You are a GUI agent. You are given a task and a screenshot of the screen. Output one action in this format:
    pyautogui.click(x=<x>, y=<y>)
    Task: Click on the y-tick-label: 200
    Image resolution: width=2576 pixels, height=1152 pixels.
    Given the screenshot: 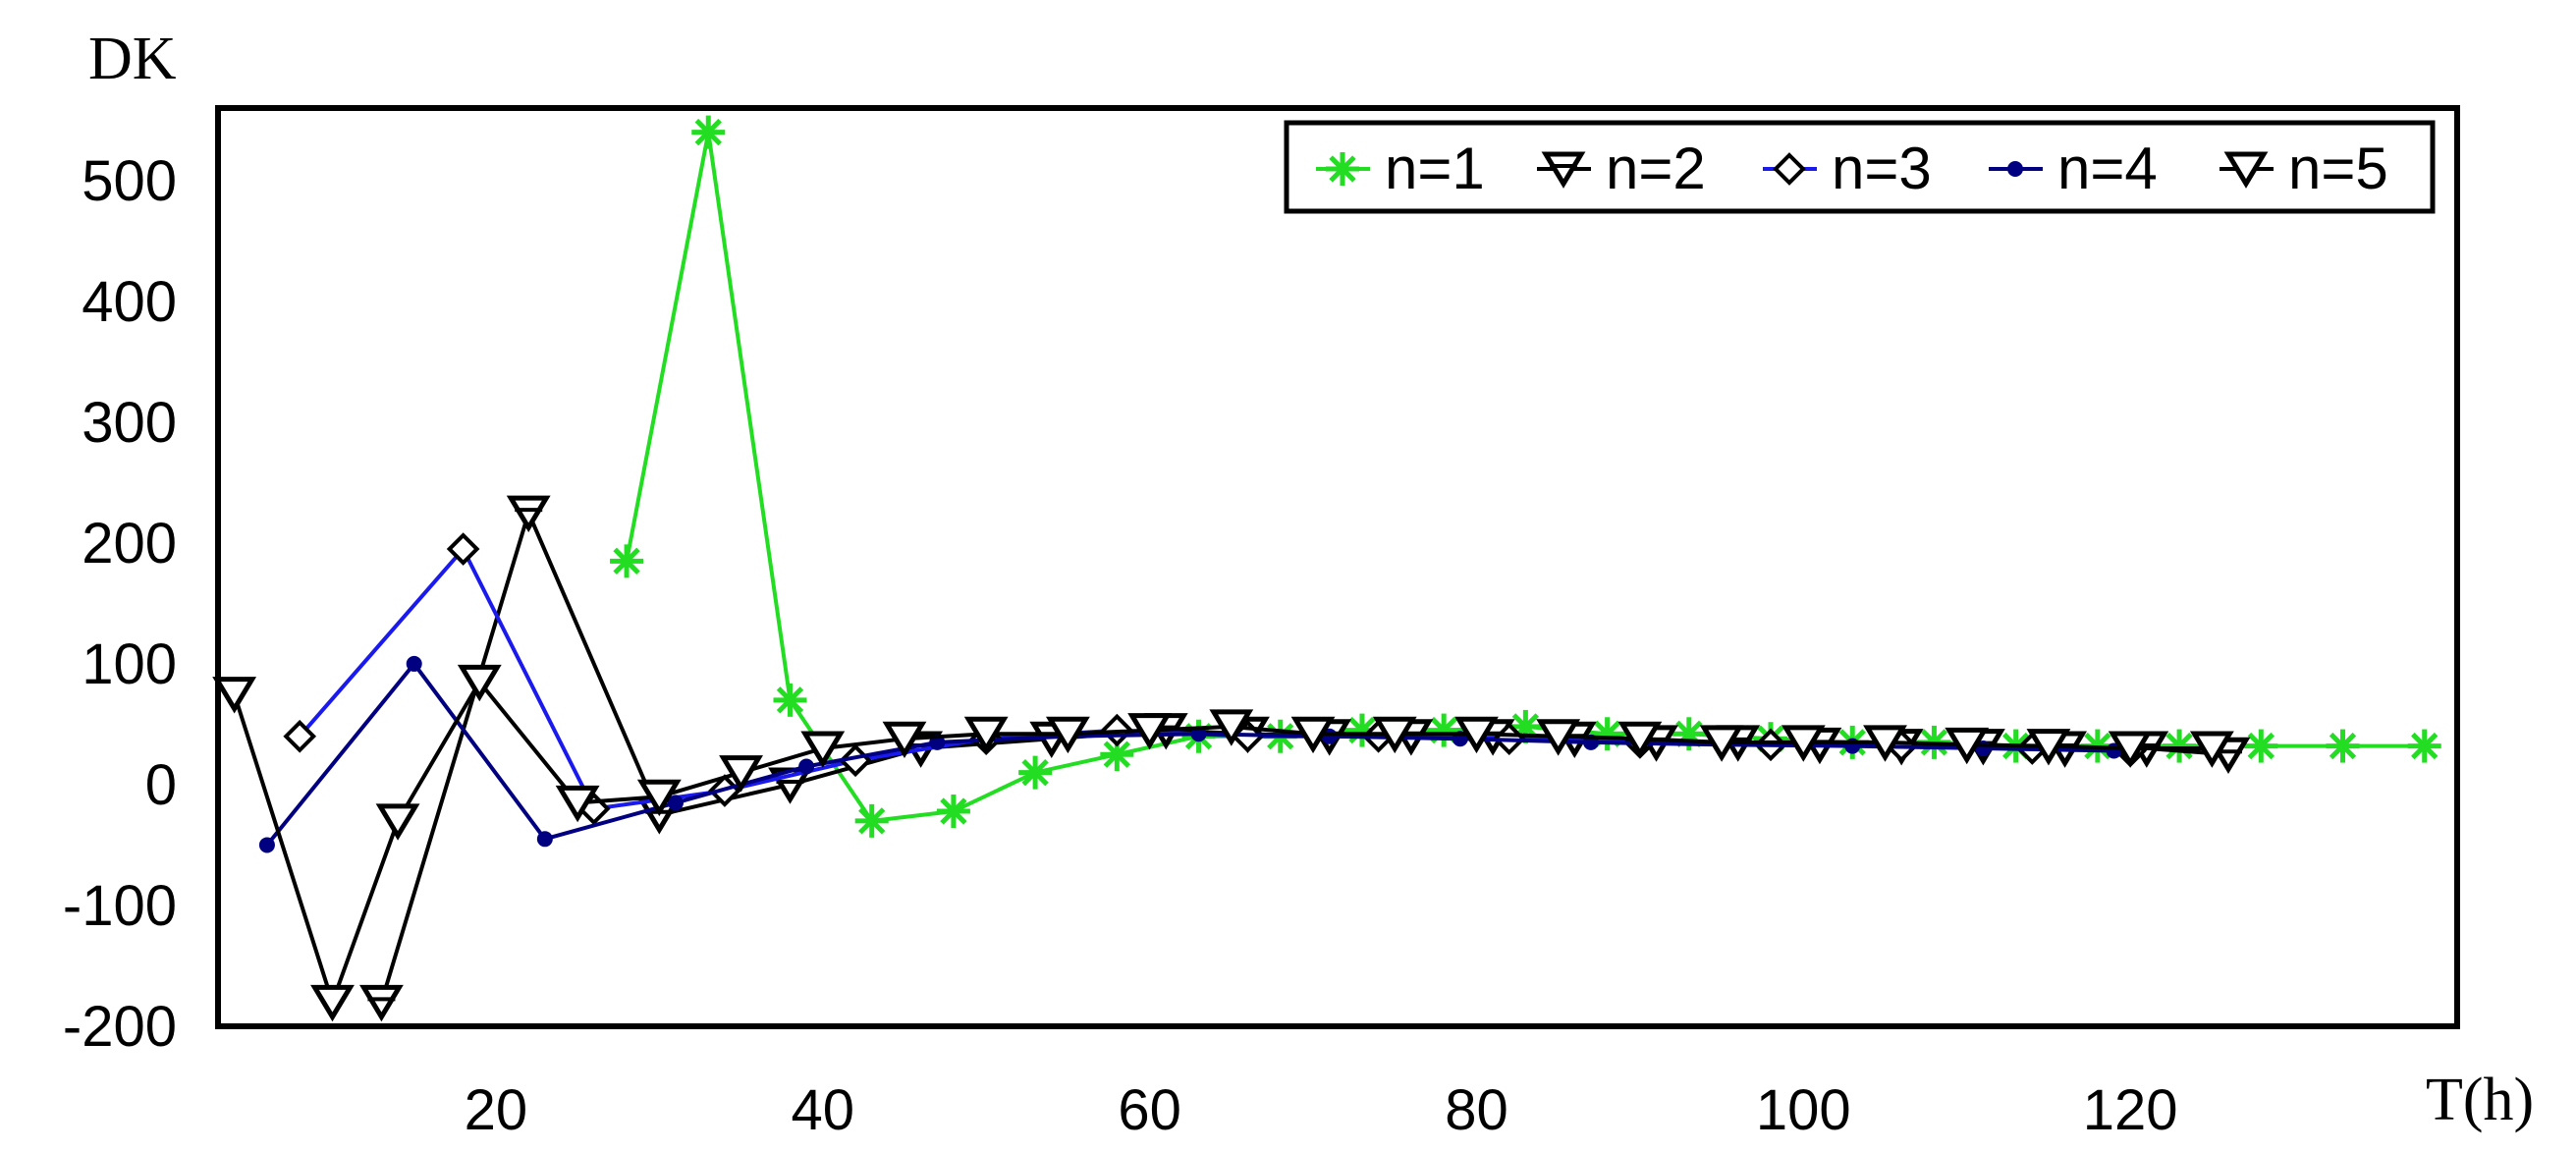 What is the action you would take?
    pyautogui.click(x=129, y=544)
    